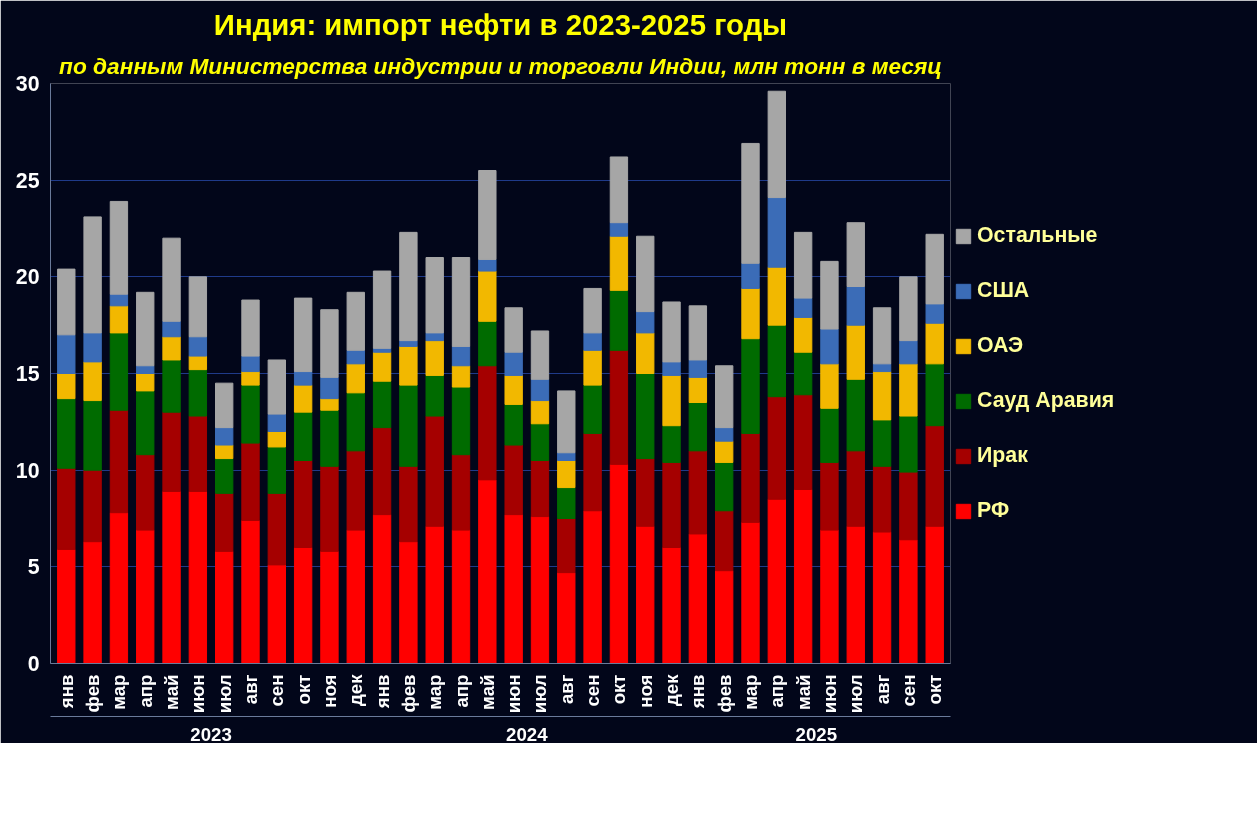 Image resolution: width=1257 pixels, height=821 pixels. What do you see at coordinates (198, 694) in the screenshot?
I see `x-tick-label: июн` at bounding box center [198, 694].